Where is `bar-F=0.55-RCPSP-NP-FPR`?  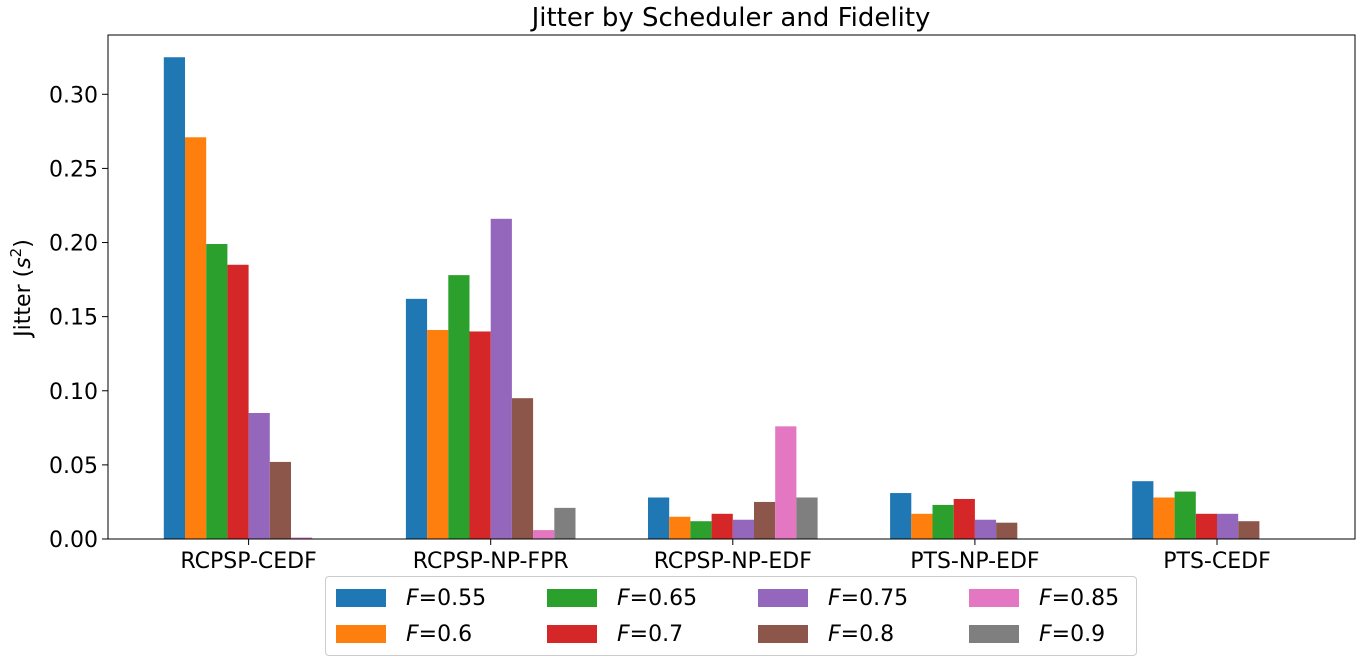
bar-F=0.55-RCPSP-NP-FPR is located at coordinates (416, 418).